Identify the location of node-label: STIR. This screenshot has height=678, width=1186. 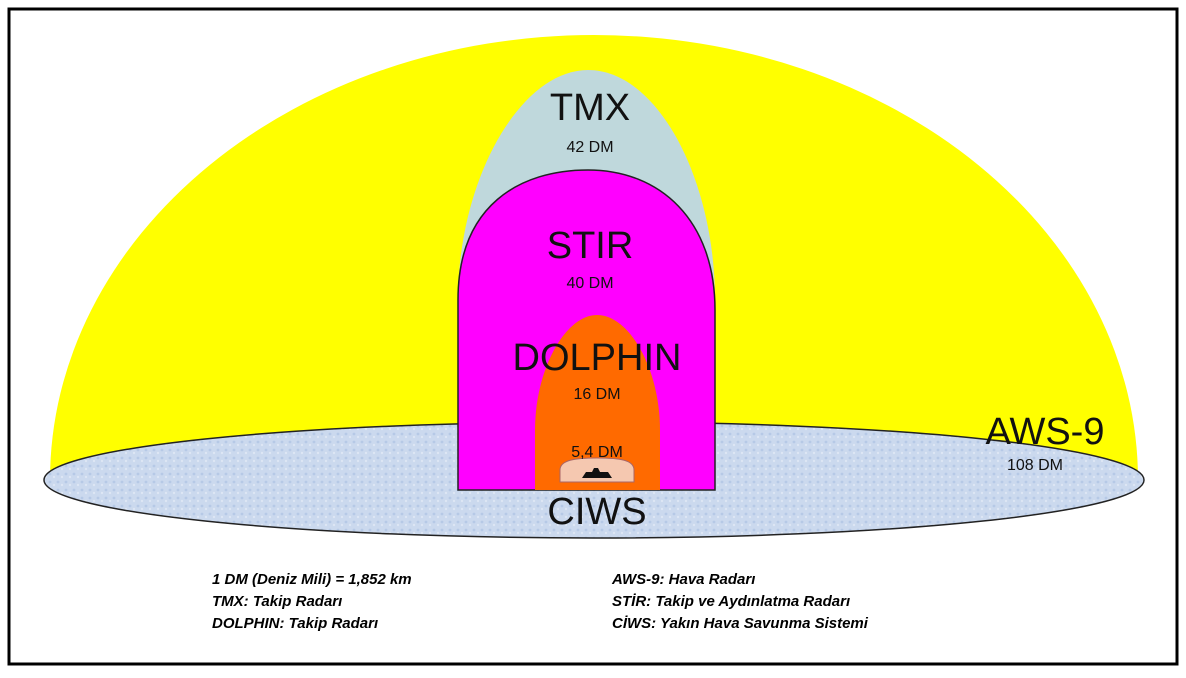
(590, 246).